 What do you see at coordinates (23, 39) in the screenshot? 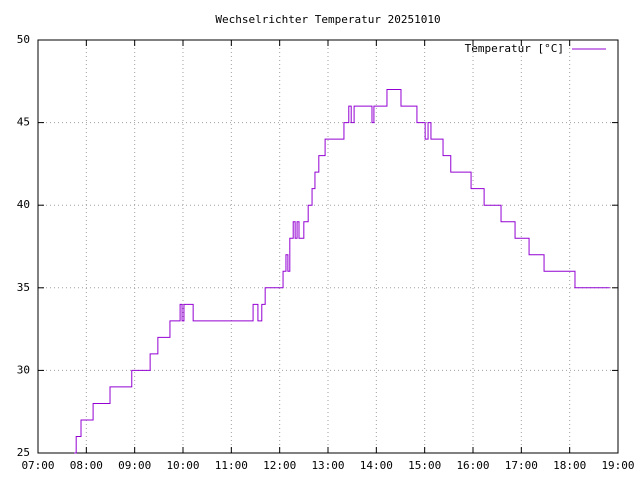
I see `y-tick-label: 50` at bounding box center [23, 39].